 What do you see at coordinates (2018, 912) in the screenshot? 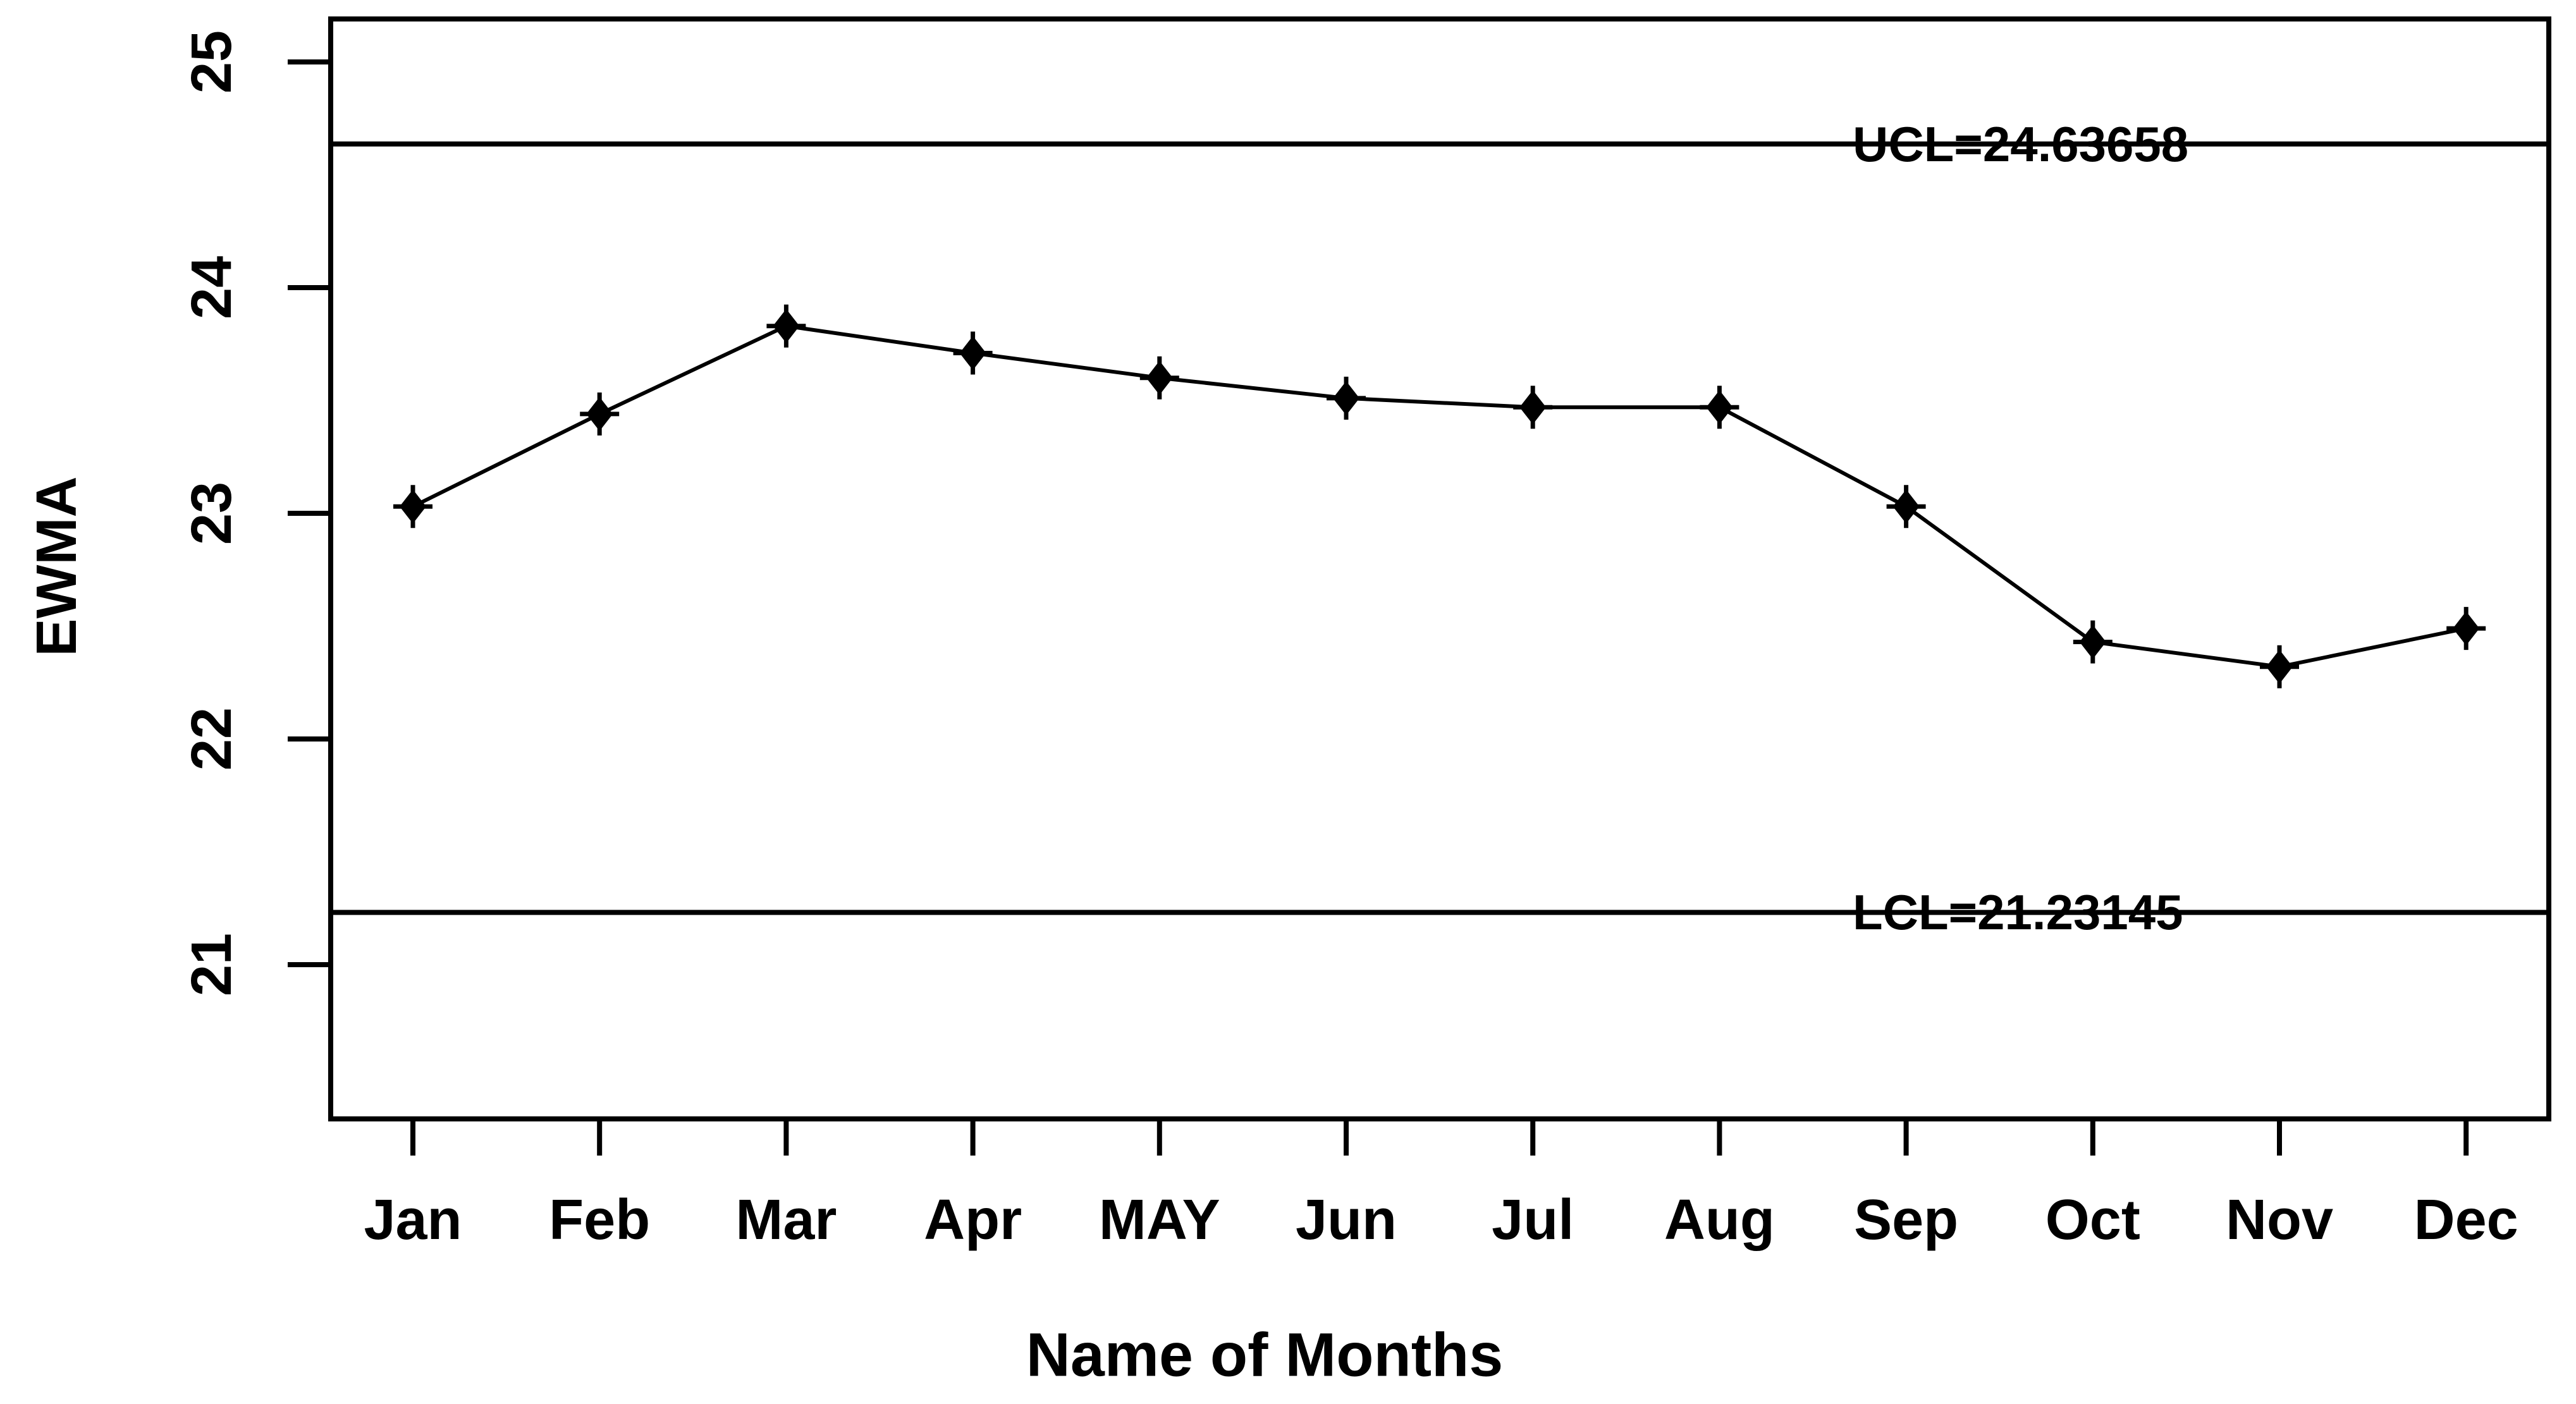
I see `lcl-annotation: LCL=21.23145` at bounding box center [2018, 912].